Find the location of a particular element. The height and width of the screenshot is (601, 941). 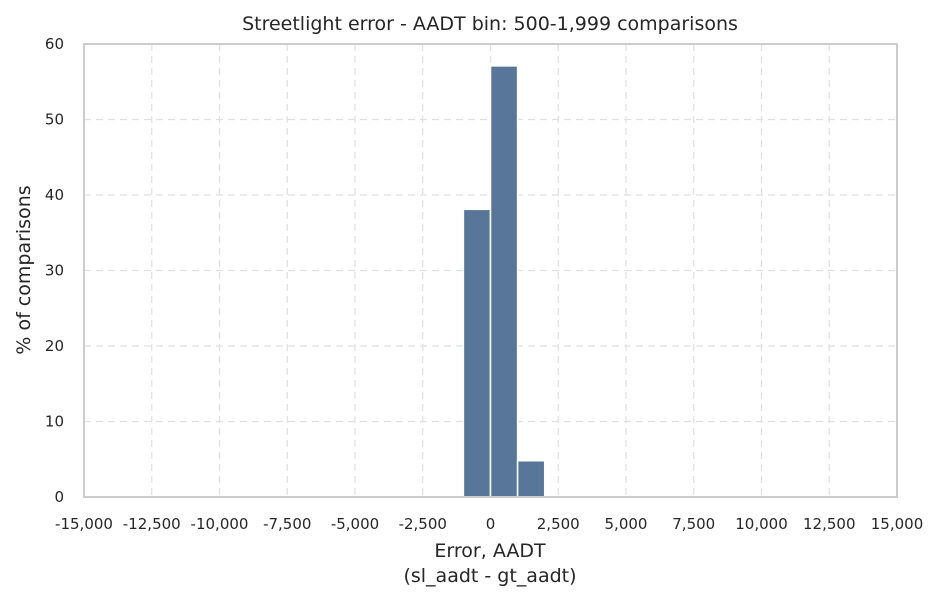

x-tick-label: -2,500 is located at coordinates (423, 524).